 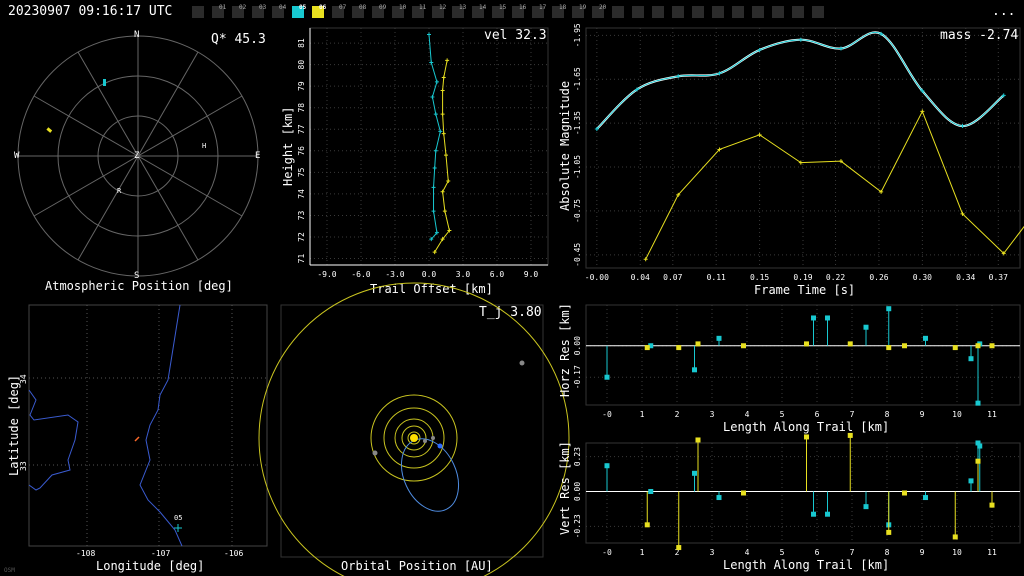 I want to click on camera-toggle-slot27, so click(x=738, y=12).